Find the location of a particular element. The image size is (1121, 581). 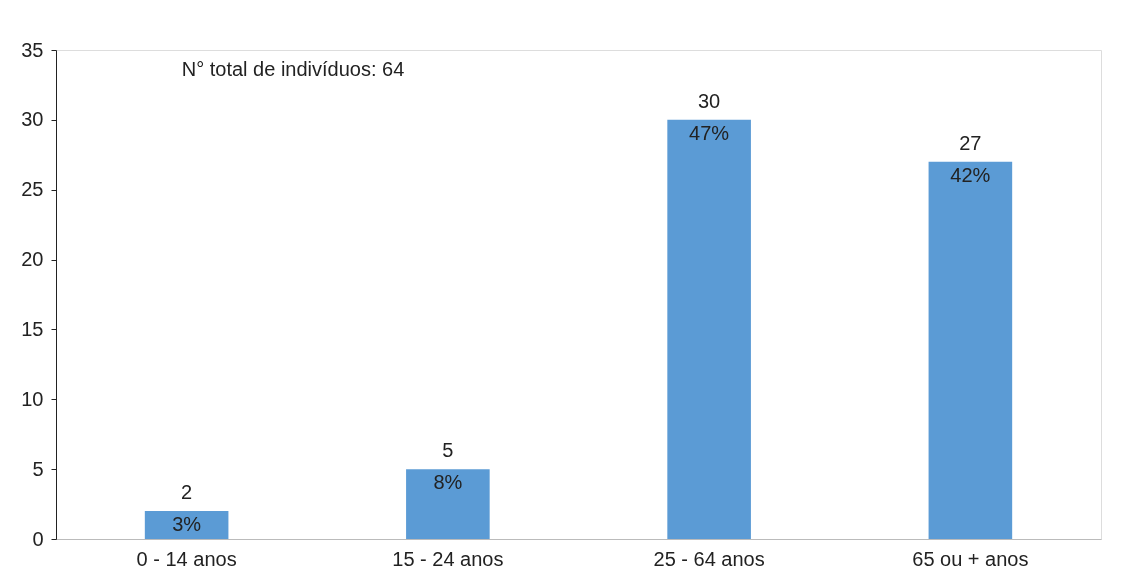

annotation: 8% is located at coordinates (448, 482).